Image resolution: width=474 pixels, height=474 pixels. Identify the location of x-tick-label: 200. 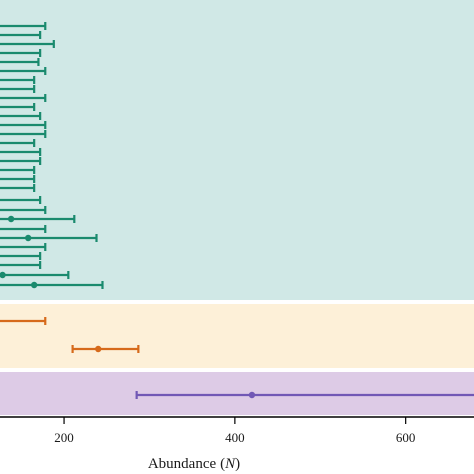
(64, 437).